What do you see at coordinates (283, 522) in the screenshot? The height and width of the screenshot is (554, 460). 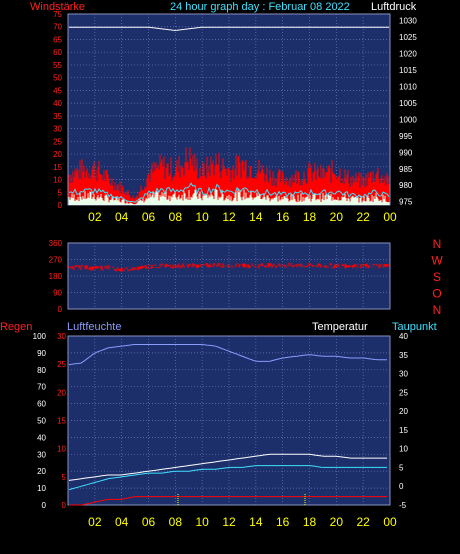 I see `time-tick-label-lower: 16` at bounding box center [283, 522].